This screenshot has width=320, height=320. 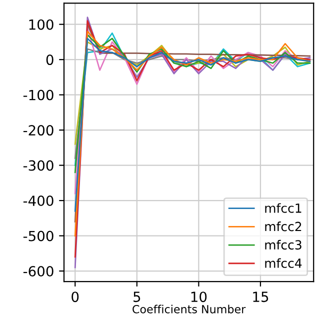 I want to click on y-tick-label: 100, so click(x=41, y=24).